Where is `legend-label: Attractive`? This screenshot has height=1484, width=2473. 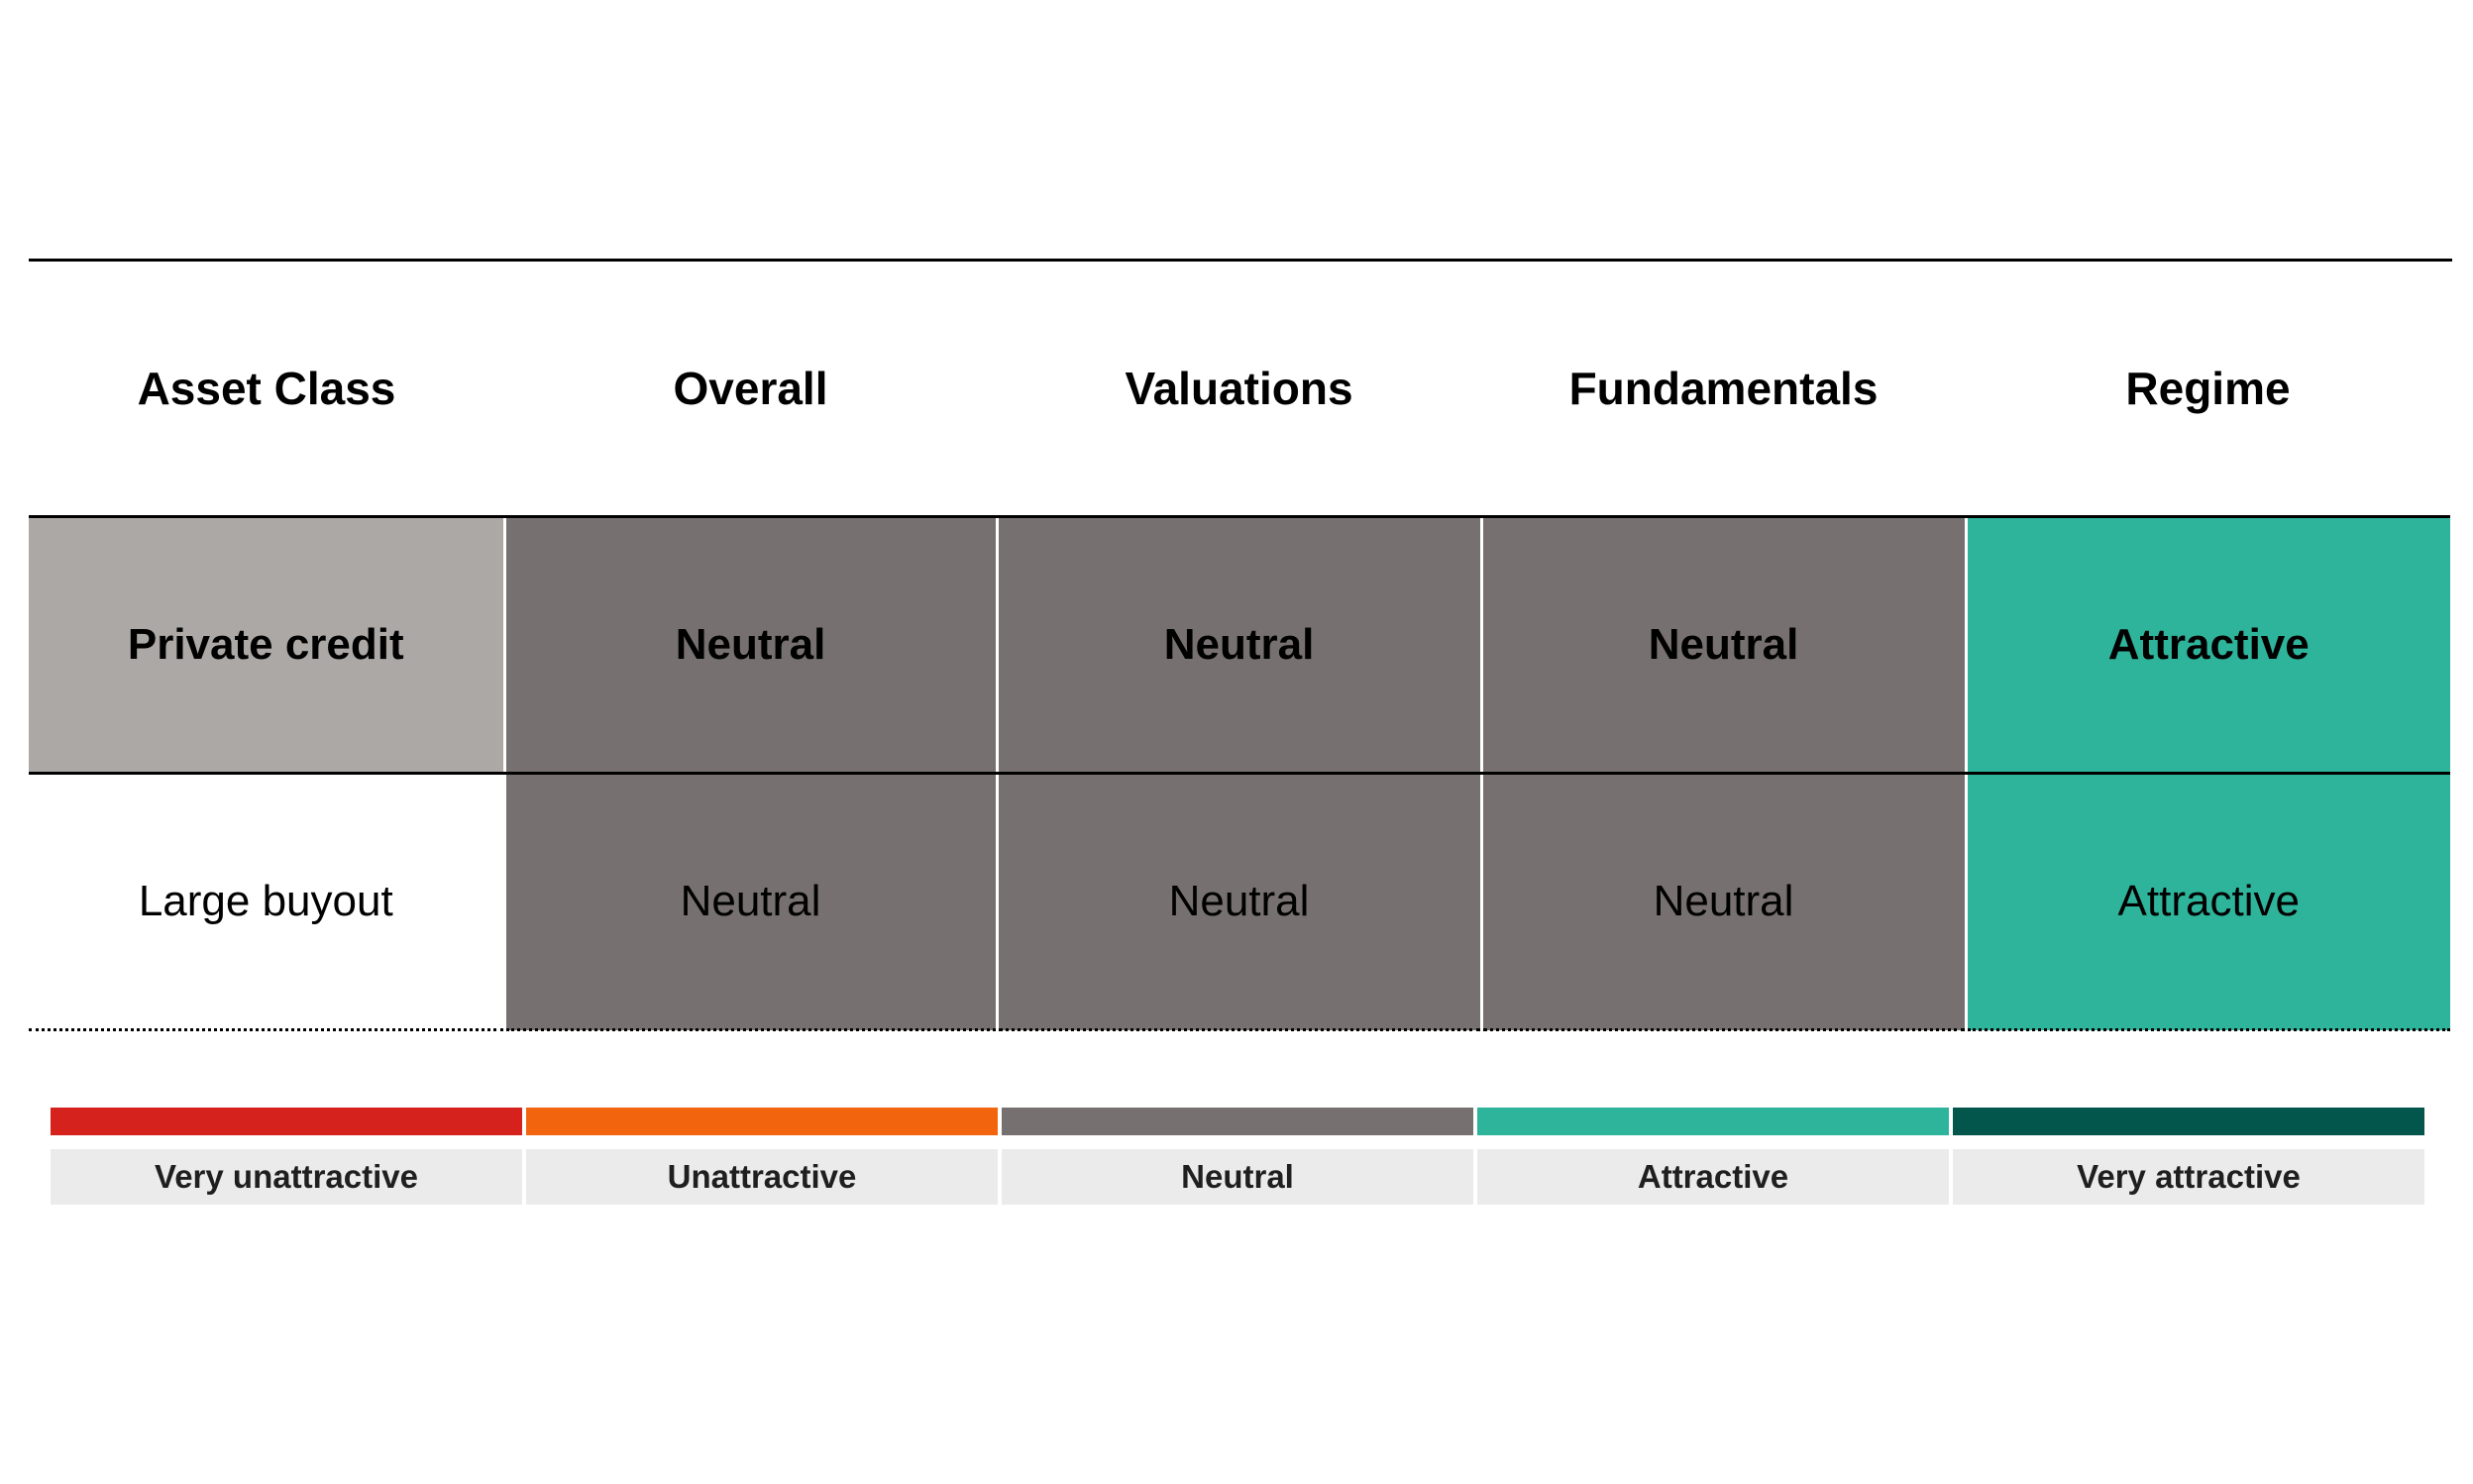
legend-label: Attractive is located at coordinates (1713, 1177).